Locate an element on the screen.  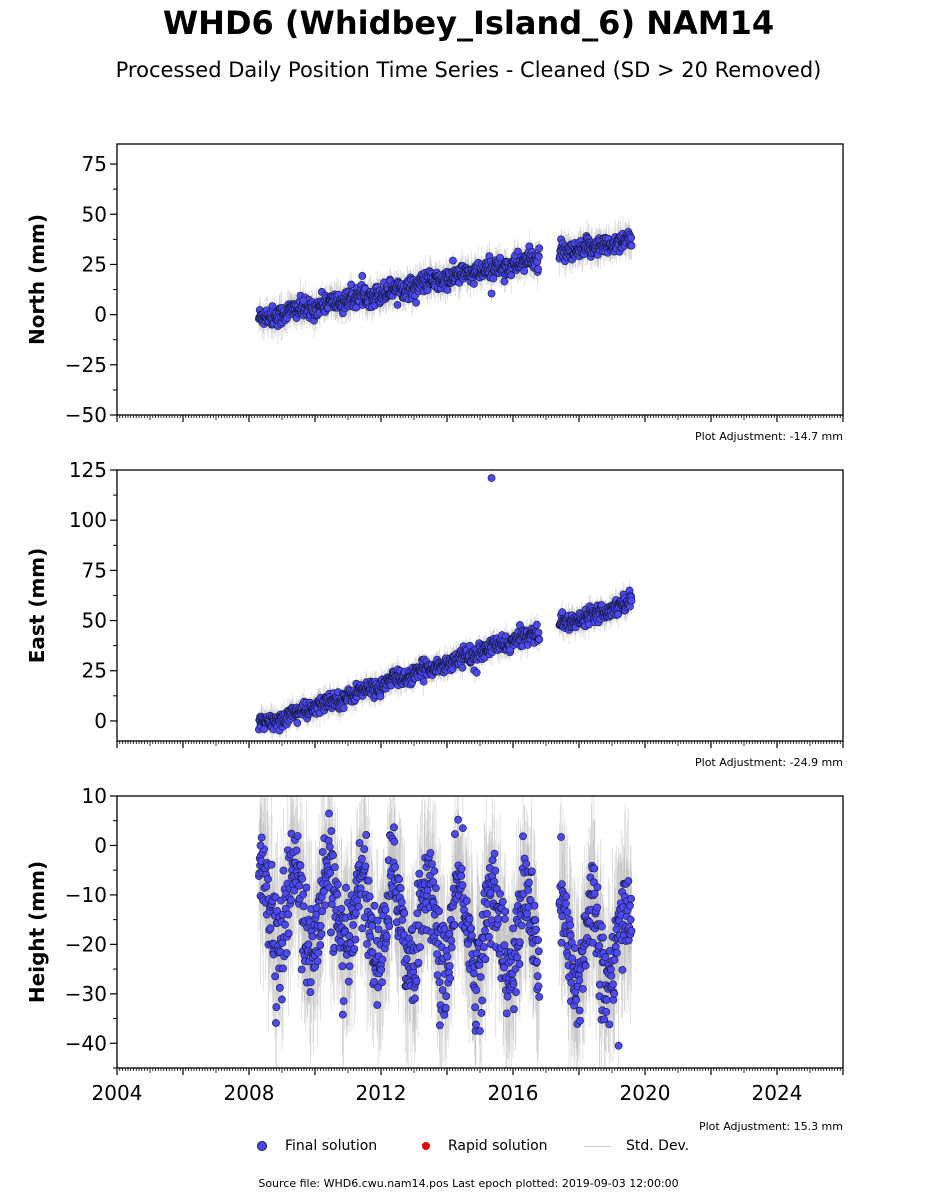
plot-adjustment-note: Plot Adjustment: -14.7 mm is located at coordinates (769, 436).